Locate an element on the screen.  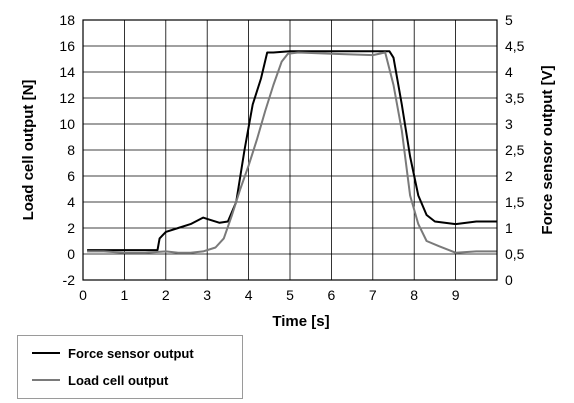
legend: Force sensor output Load cell output is located at coordinates (130, 367).